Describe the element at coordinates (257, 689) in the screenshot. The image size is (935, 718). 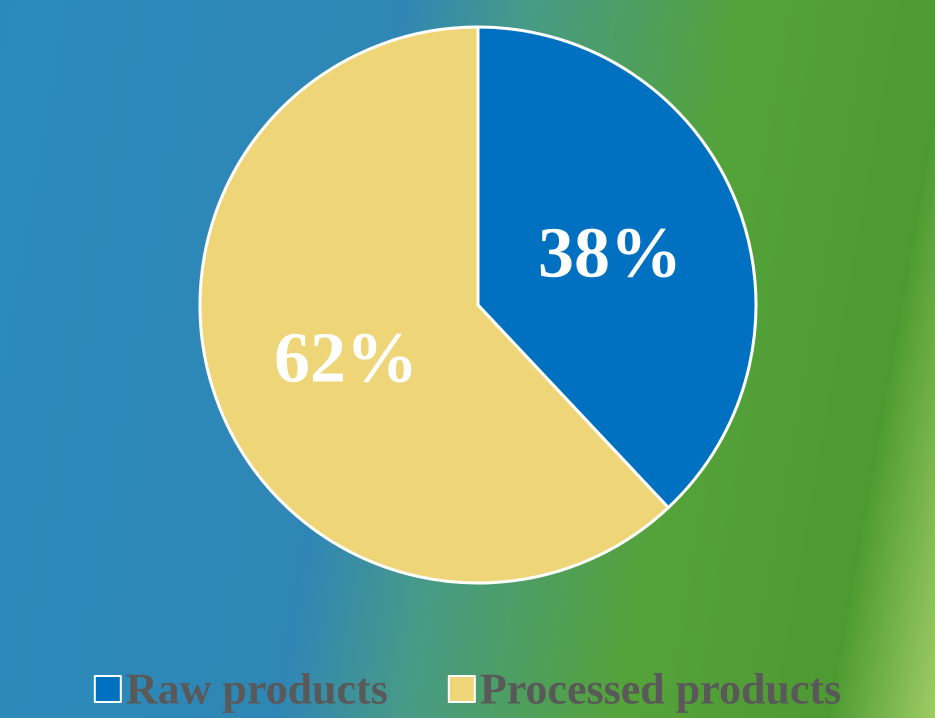
I see `legend-label: Raw products` at that location.